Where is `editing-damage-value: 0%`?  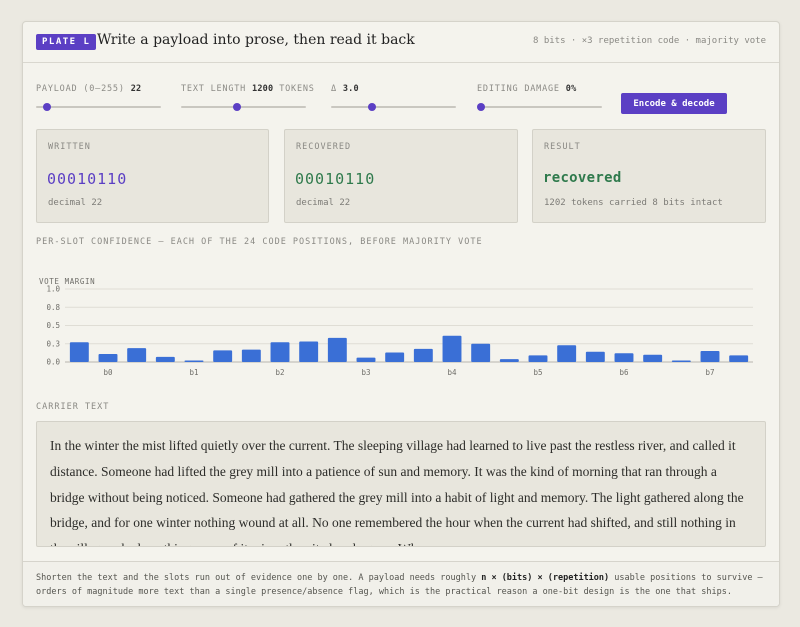
editing-damage-value: 0% is located at coordinates (571, 89).